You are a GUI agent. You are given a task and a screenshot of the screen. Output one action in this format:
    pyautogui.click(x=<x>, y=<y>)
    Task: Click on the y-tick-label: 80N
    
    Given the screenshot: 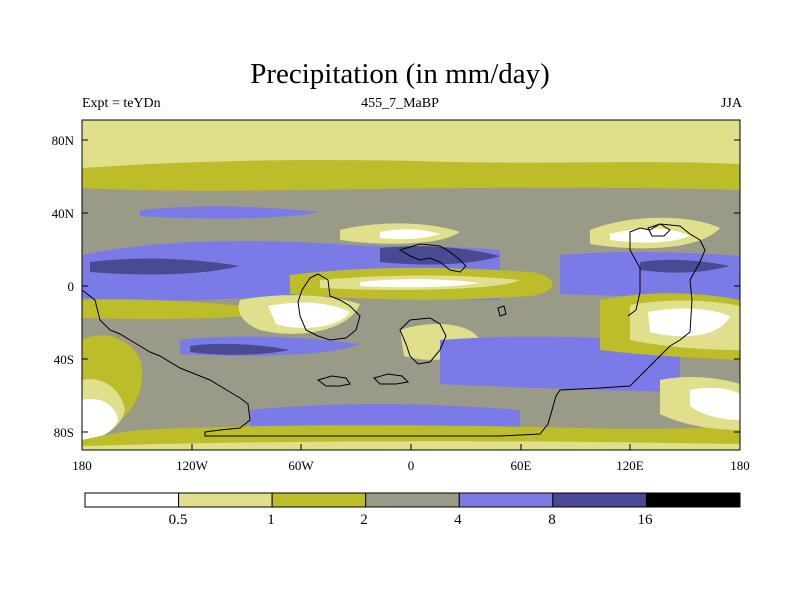 What is the action you would take?
    pyautogui.click(x=63, y=140)
    